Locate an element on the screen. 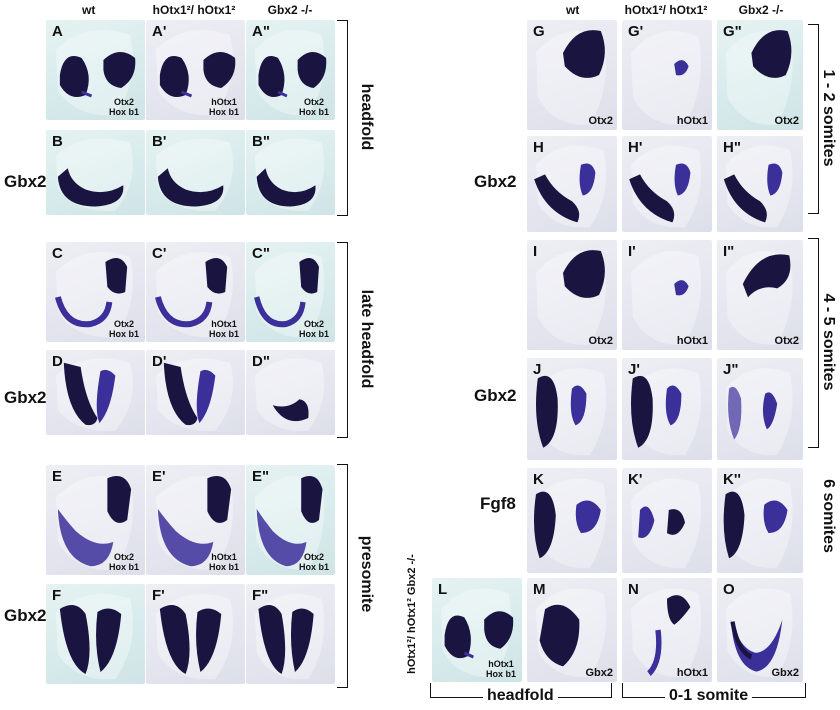 Image resolution: width=840 pixels, height=710 pixels. panel-letter: G" is located at coordinates (732, 31).